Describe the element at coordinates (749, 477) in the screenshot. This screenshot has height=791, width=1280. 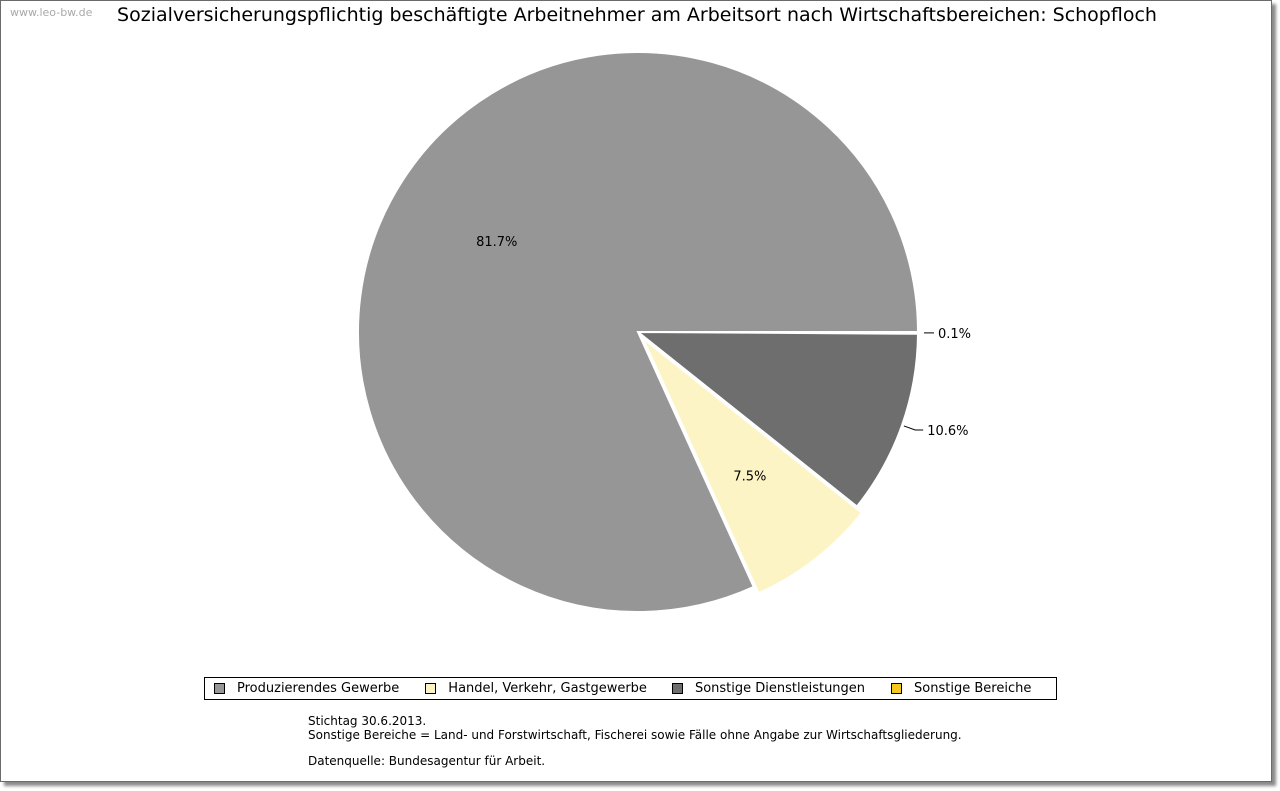
I see `data-label: 7.5%` at that location.